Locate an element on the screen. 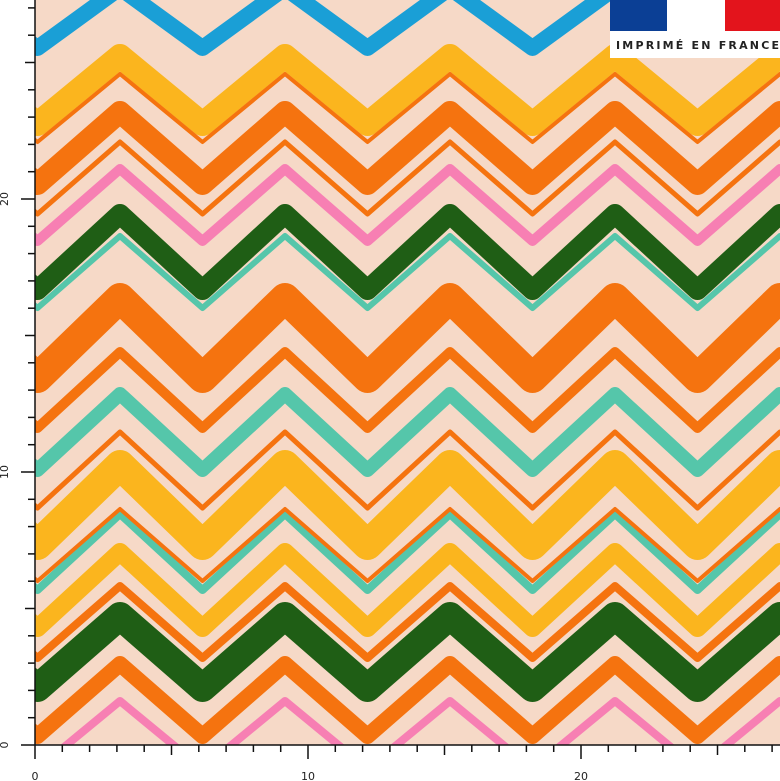  flag-red is located at coordinates (752, 15).